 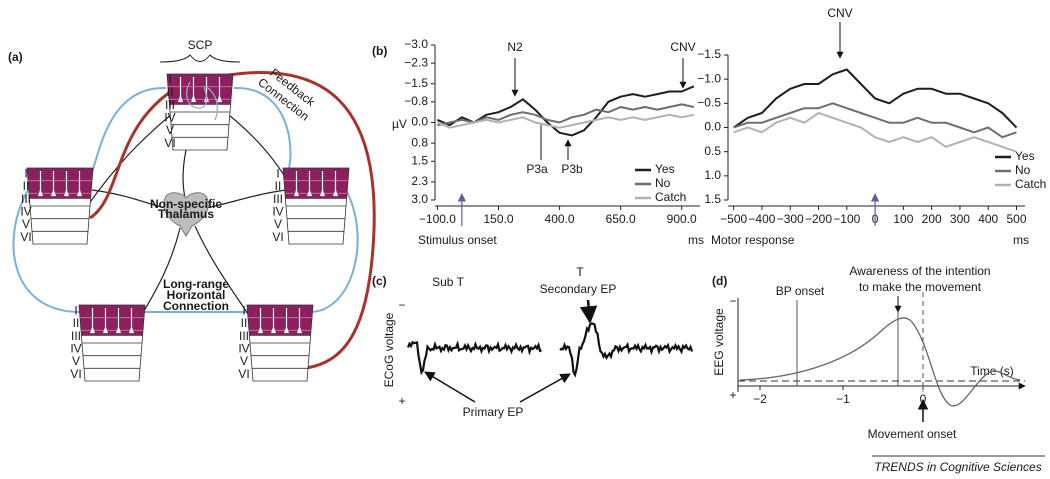 What do you see at coordinates (988, 219) in the screenshot?
I see `x-tick-label: 400` at bounding box center [988, 219].